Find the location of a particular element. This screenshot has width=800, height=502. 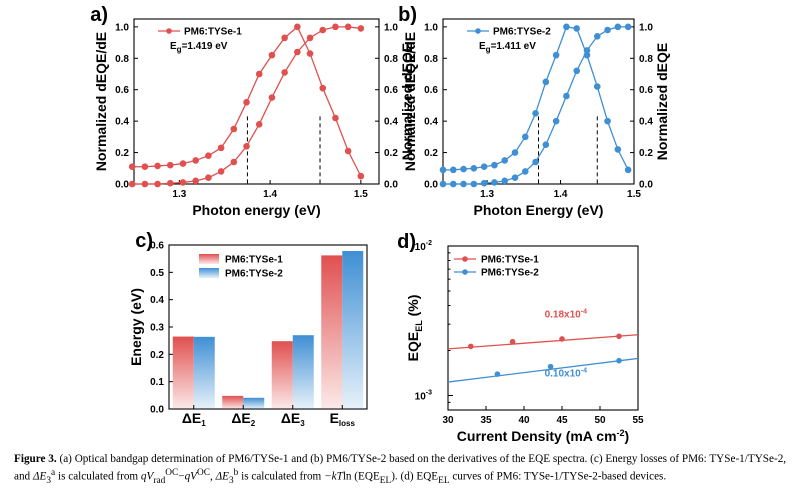

caption-figure-number: Figure 3. is located at coordinates (35, 459).